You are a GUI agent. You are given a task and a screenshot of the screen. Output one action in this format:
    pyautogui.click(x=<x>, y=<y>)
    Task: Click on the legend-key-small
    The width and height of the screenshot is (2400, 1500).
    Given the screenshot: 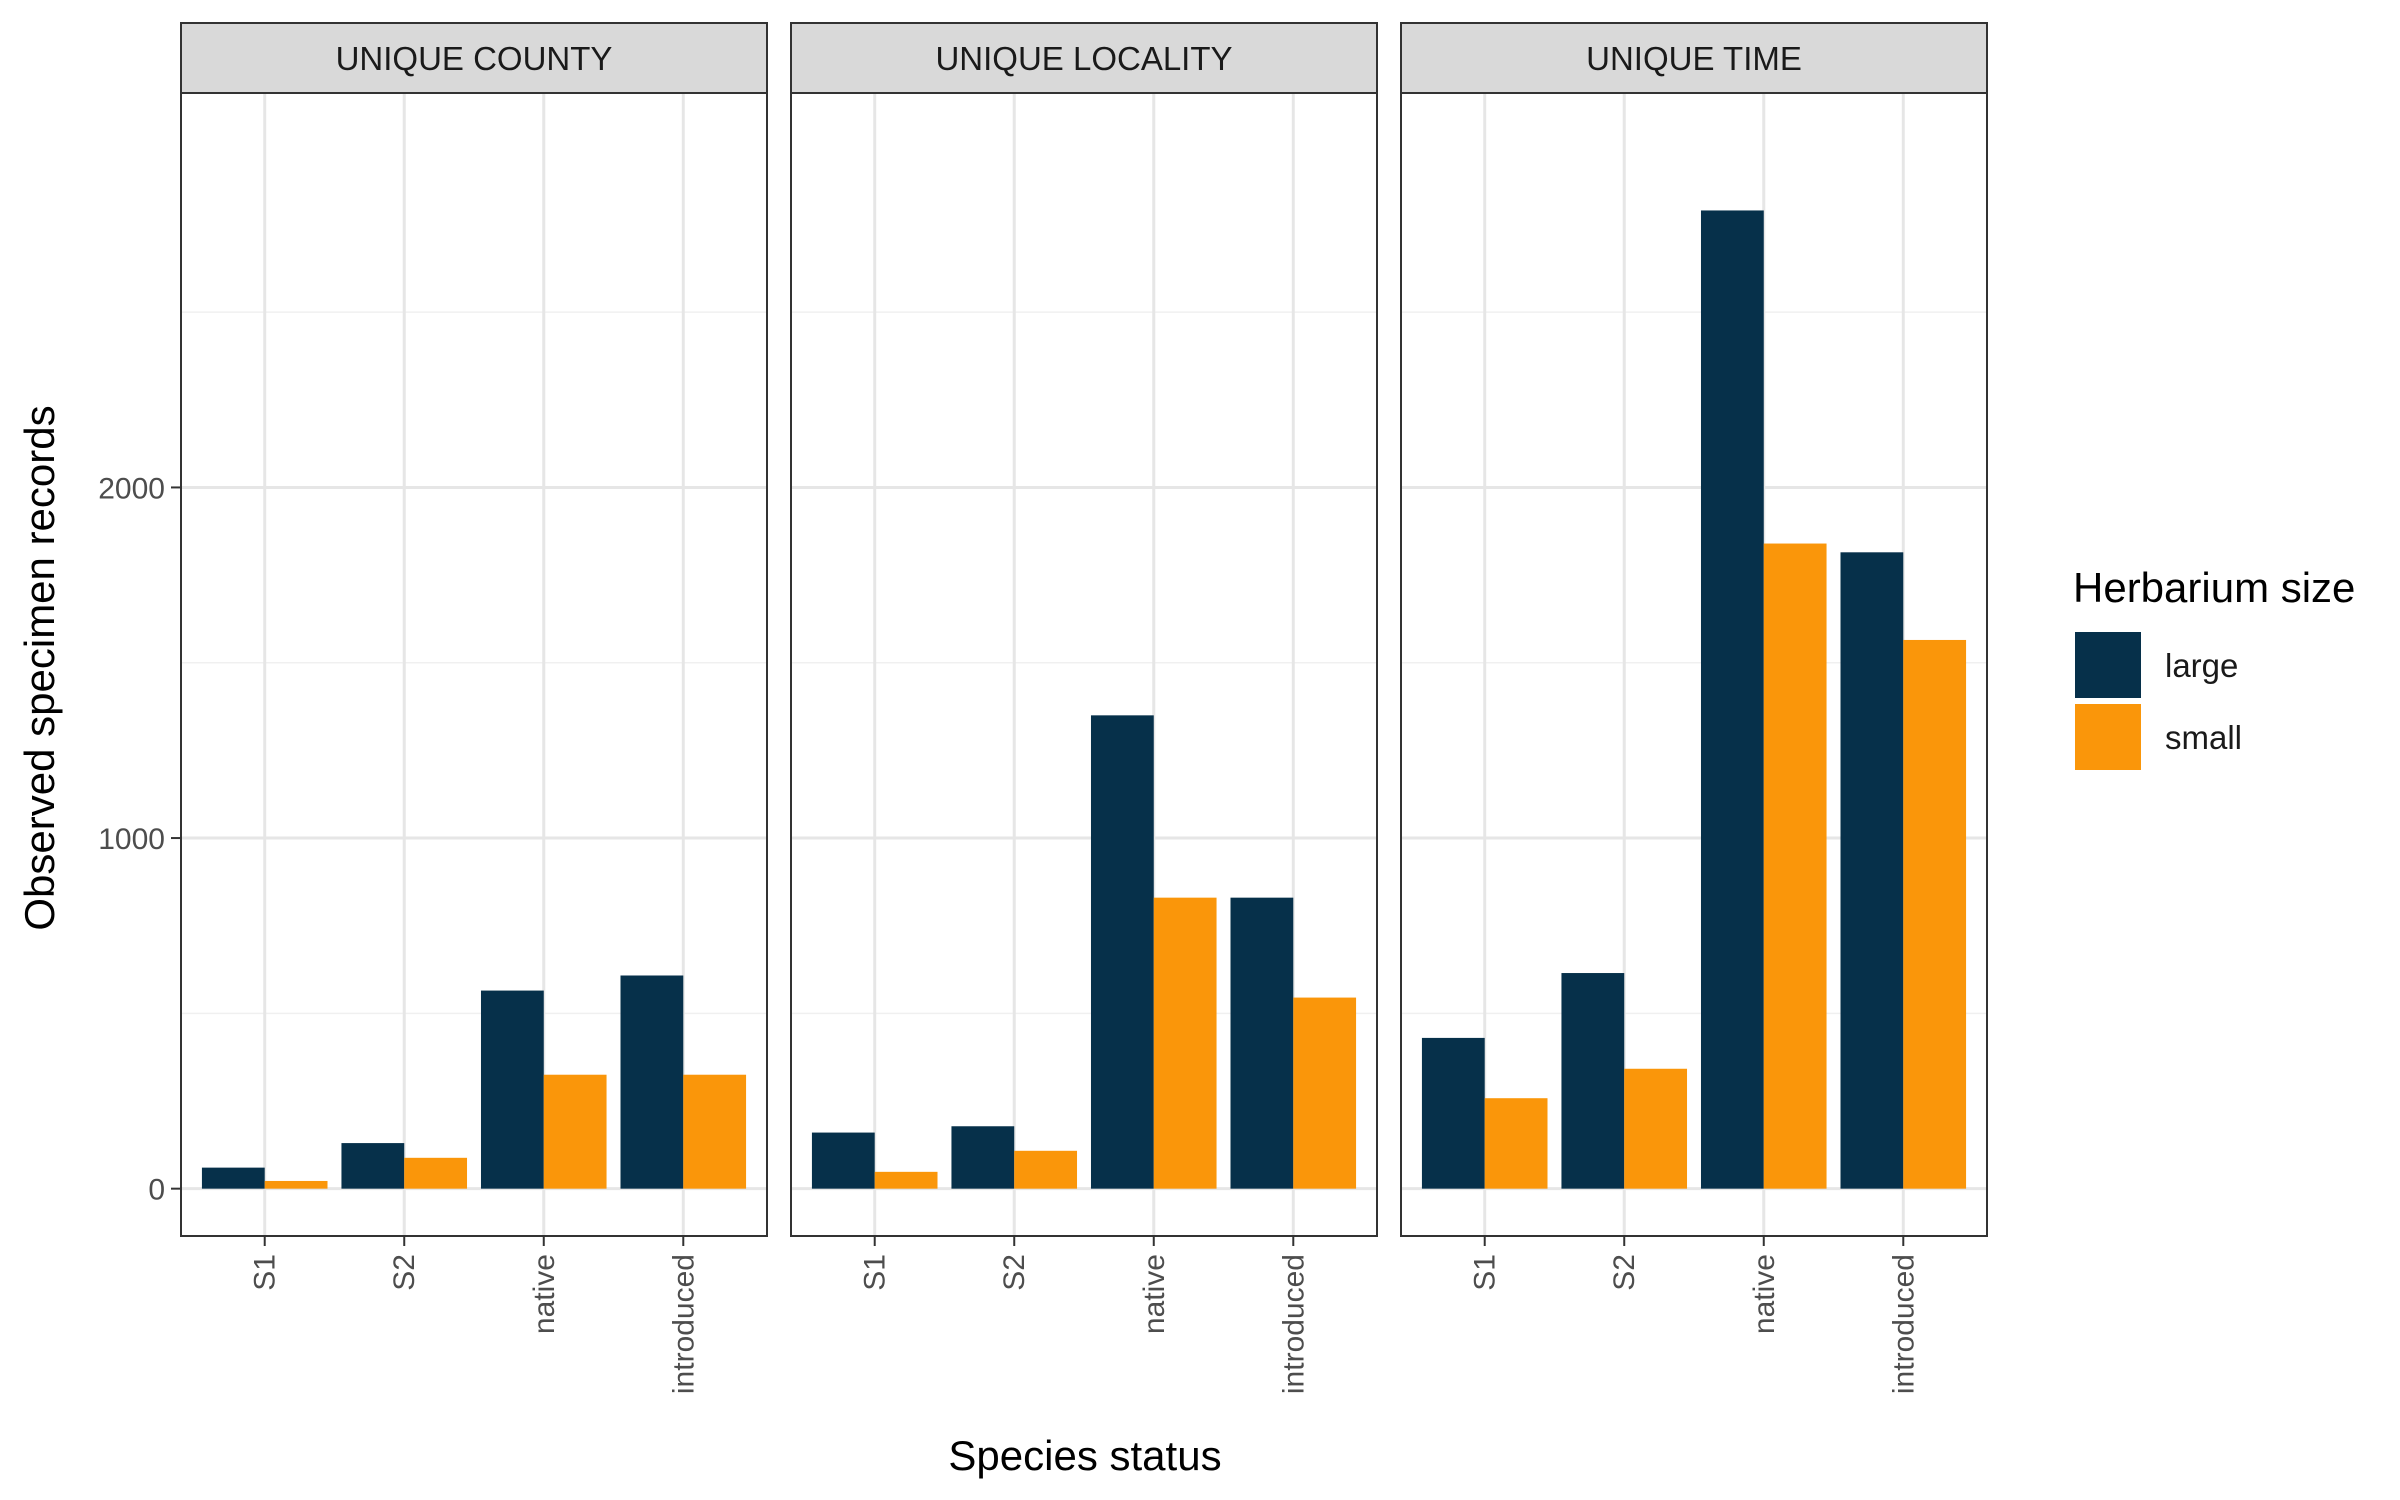 What is the action you would take?
    pyautogui.click(x=2108, y=737)
    